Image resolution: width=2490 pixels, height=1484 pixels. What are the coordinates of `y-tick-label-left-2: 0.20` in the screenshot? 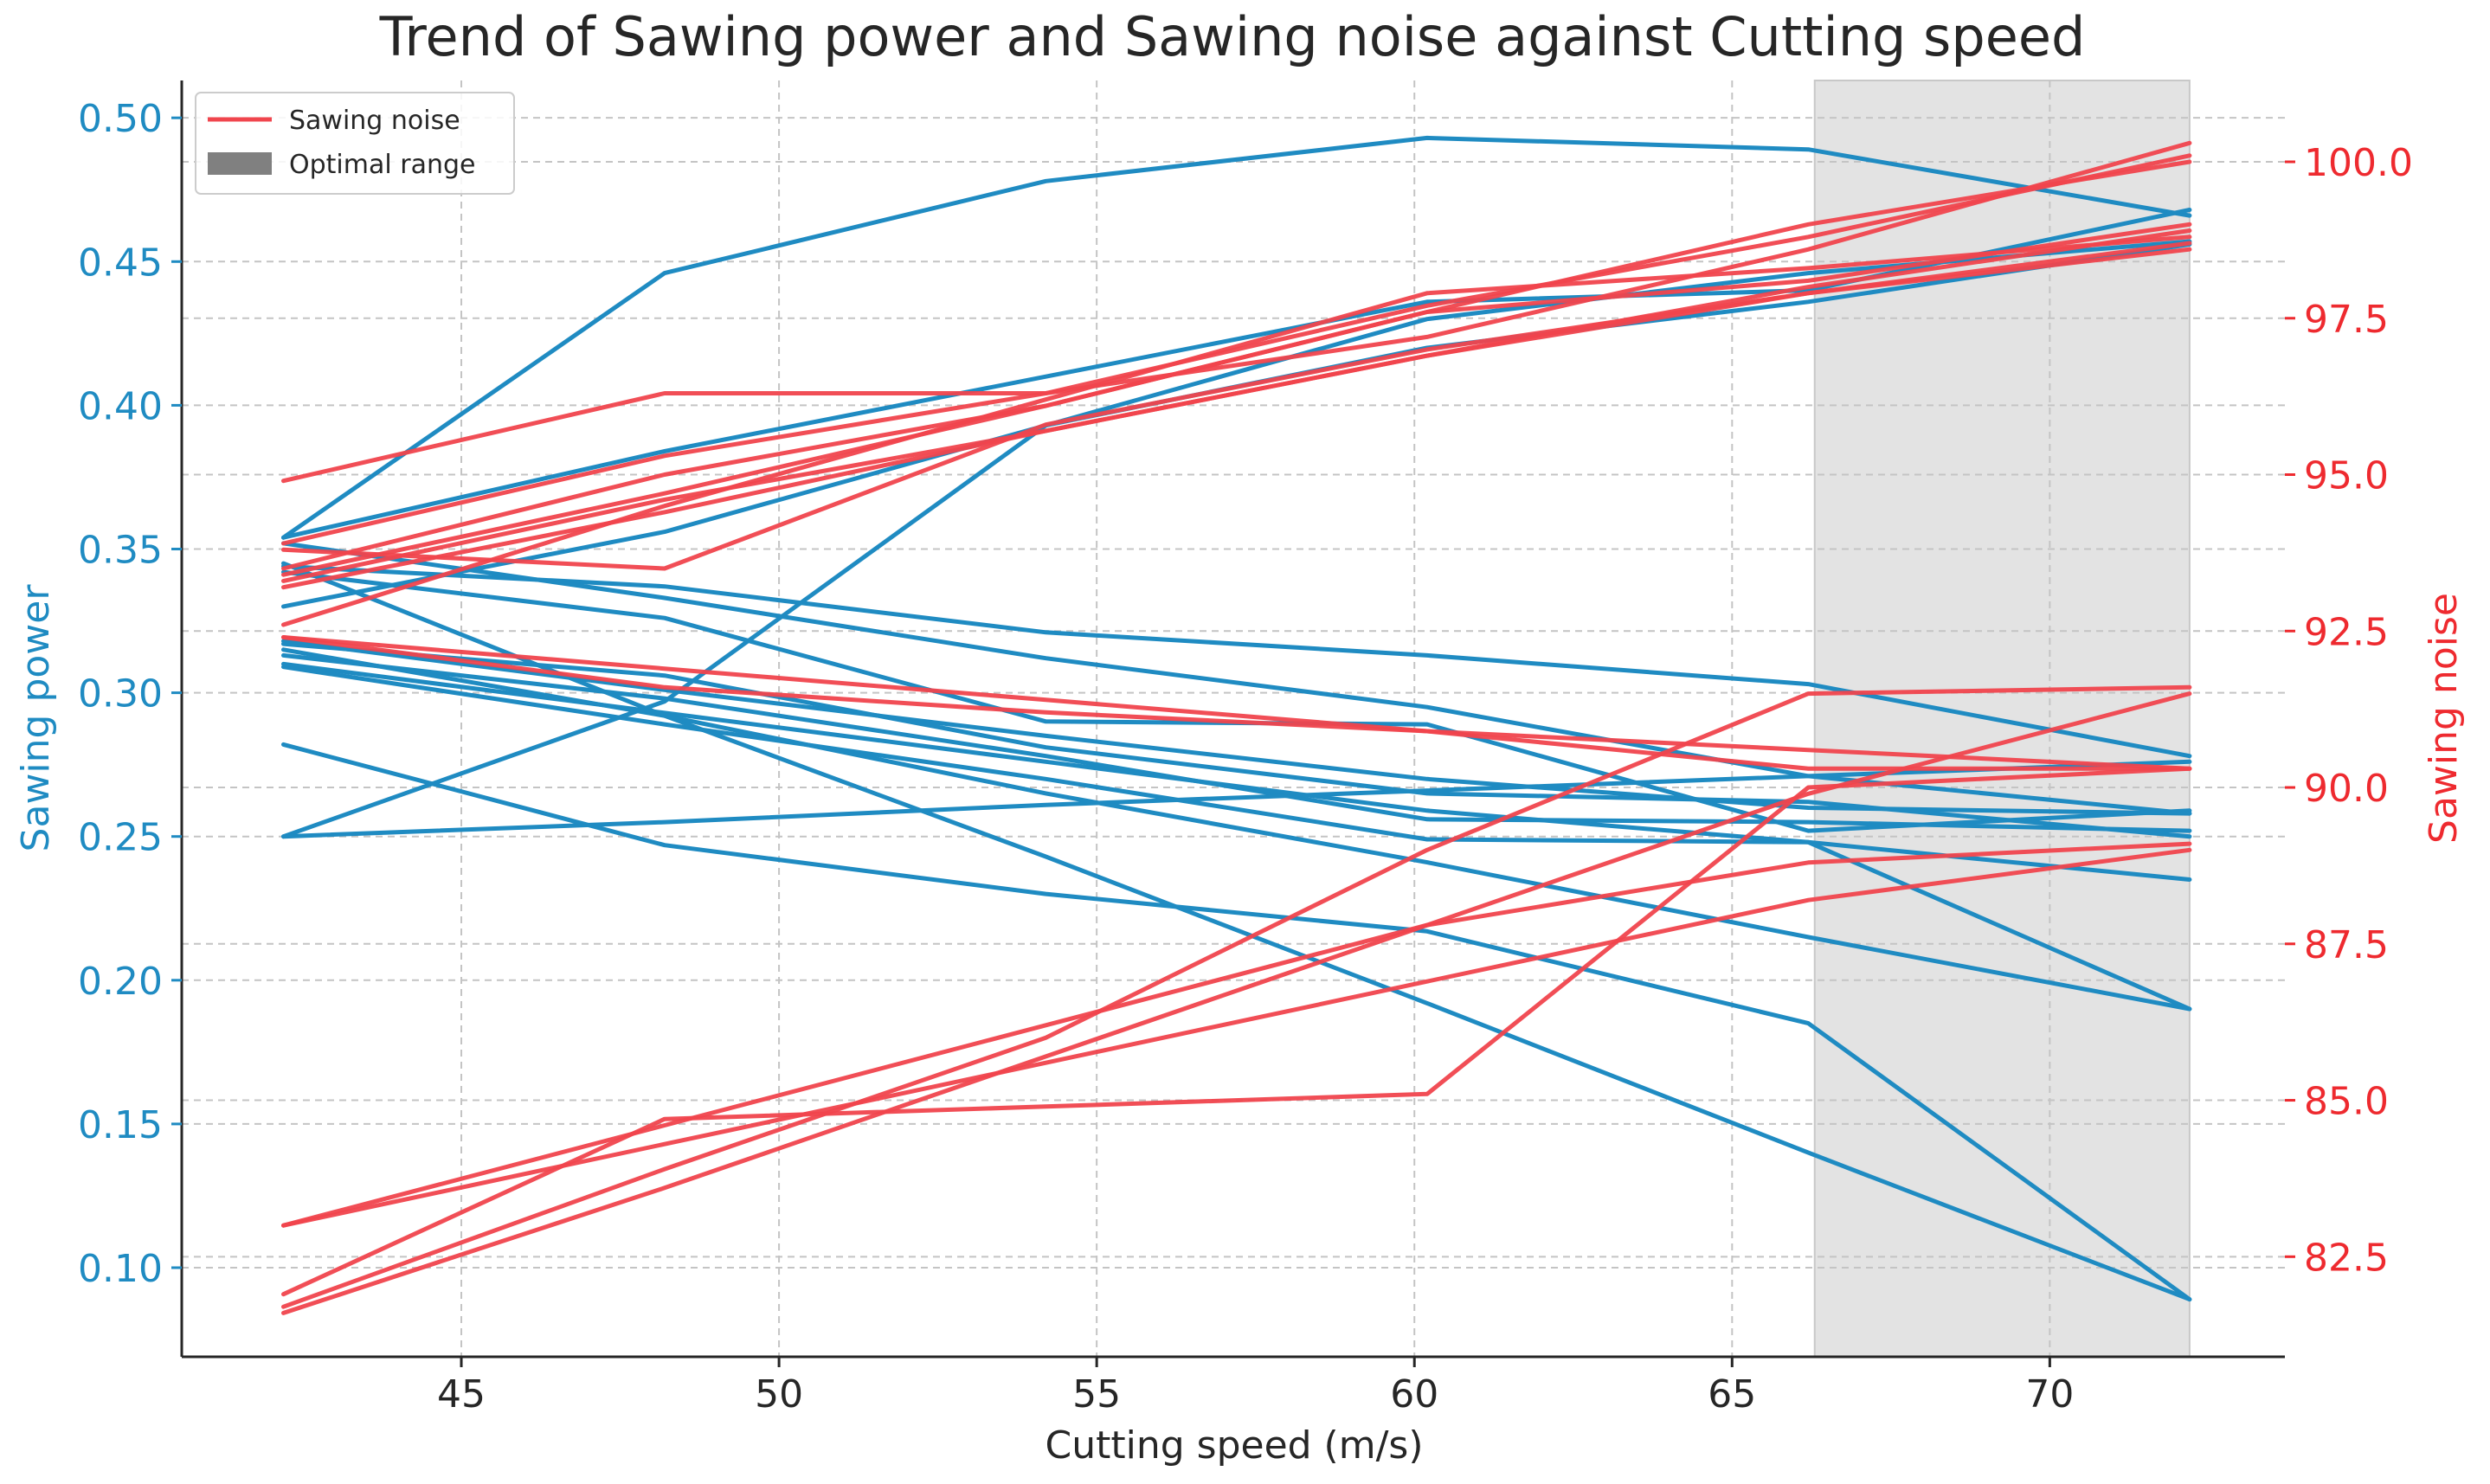 It's located at (121, 982).